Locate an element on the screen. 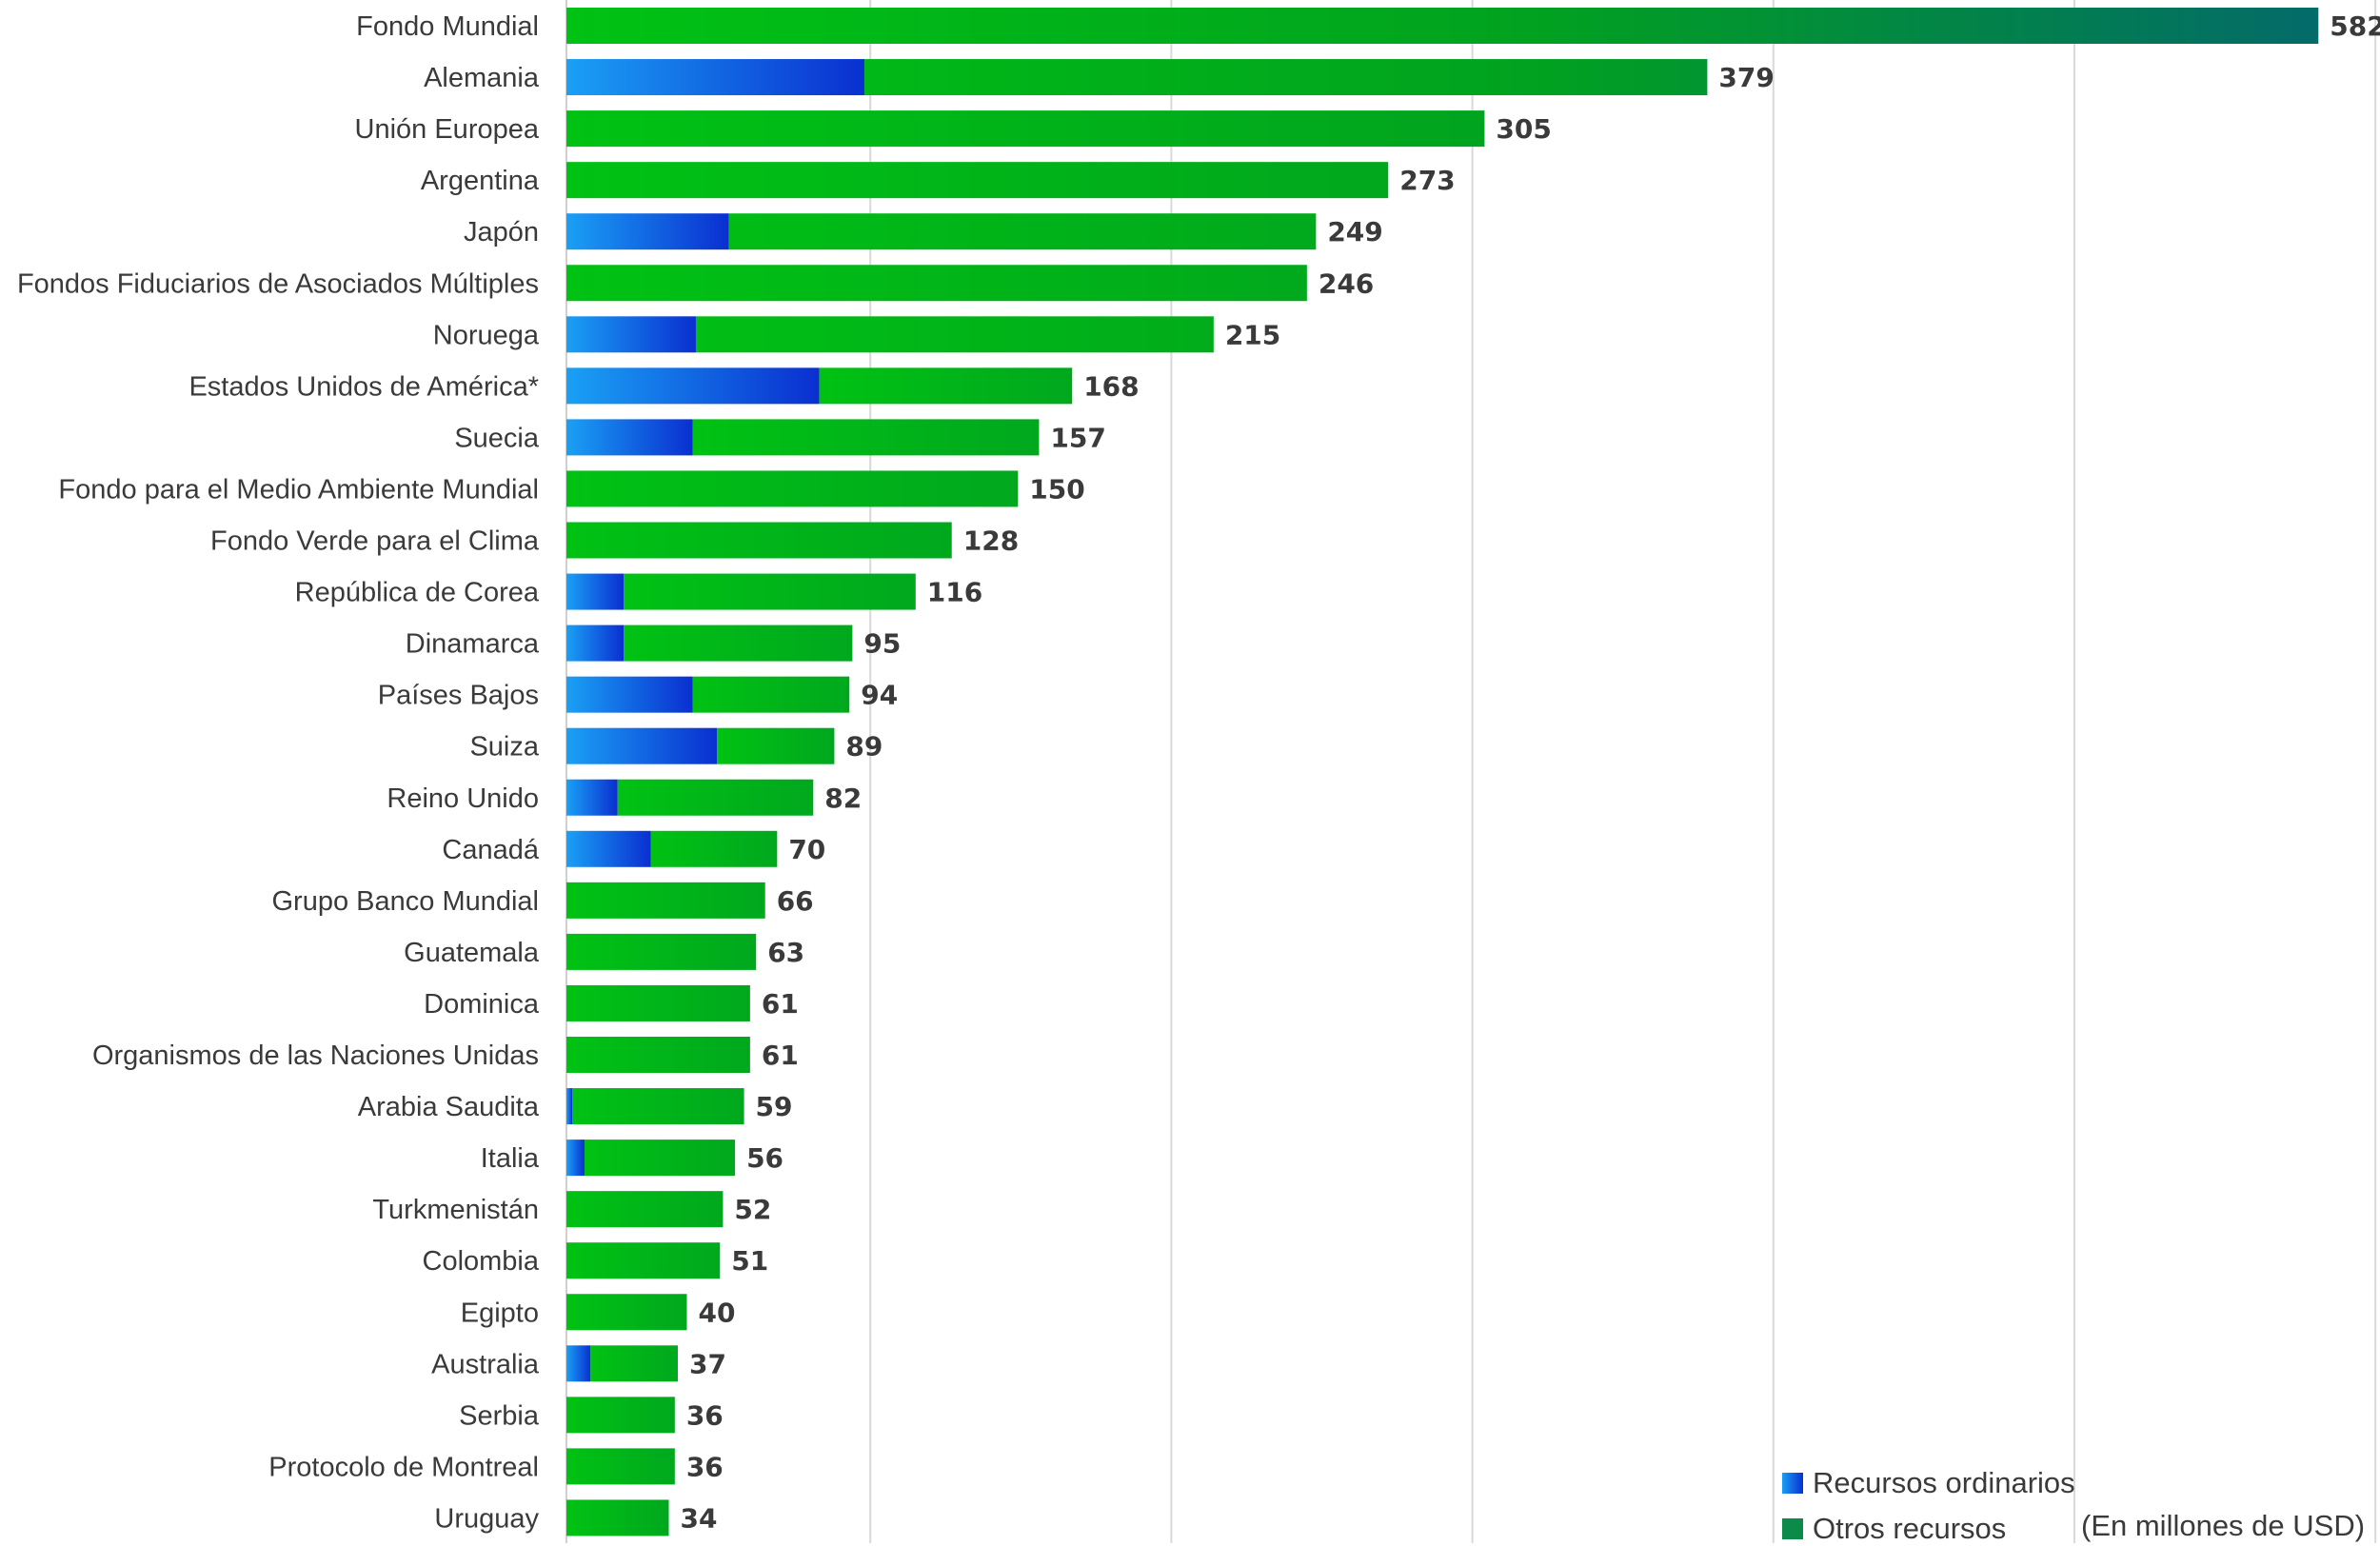 The image size is (2380, 1546). value-label: 36 is located at coordinates (705, 1415).